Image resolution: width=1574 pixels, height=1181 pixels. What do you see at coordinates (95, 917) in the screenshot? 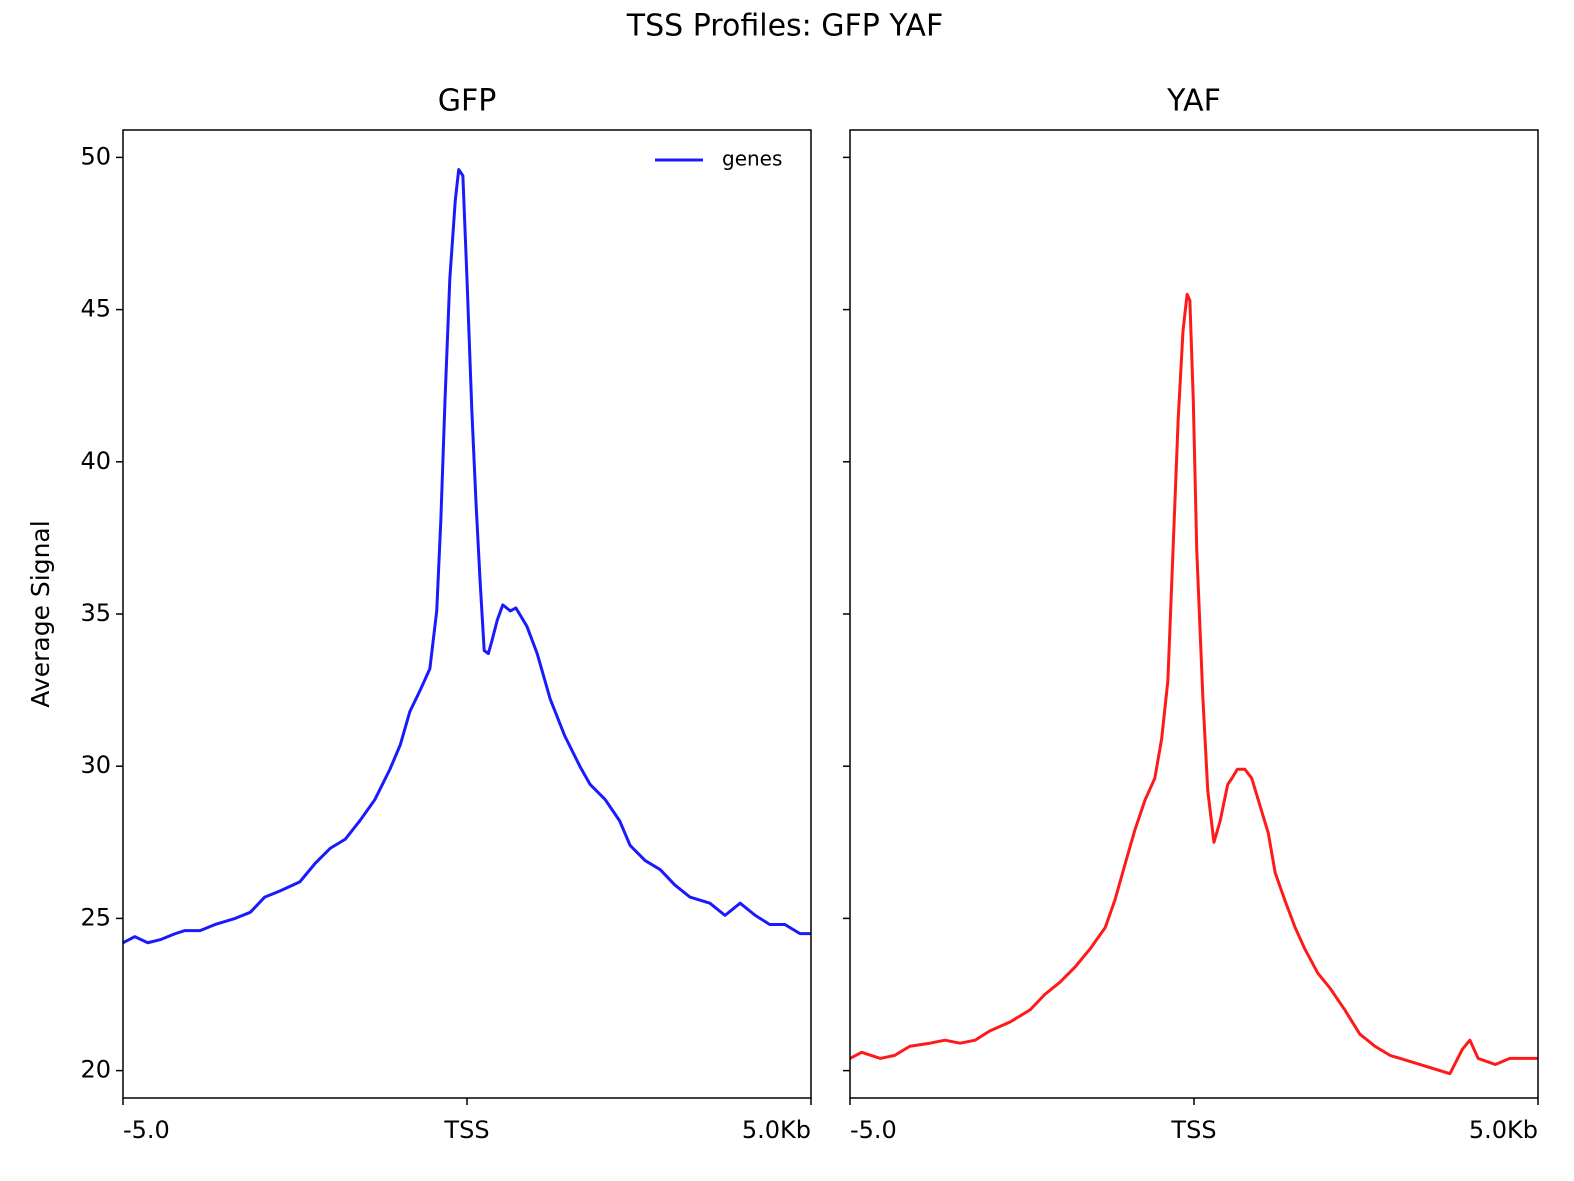
I see `y-tick-label: 25` at bounding box center [95, 917].